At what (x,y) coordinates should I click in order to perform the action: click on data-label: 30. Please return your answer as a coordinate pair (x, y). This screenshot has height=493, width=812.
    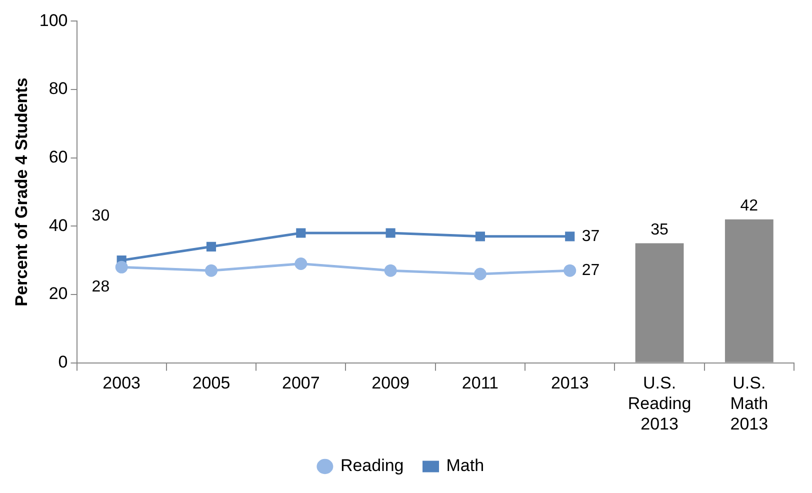
    Looking at the image, I should click on (101, 216).